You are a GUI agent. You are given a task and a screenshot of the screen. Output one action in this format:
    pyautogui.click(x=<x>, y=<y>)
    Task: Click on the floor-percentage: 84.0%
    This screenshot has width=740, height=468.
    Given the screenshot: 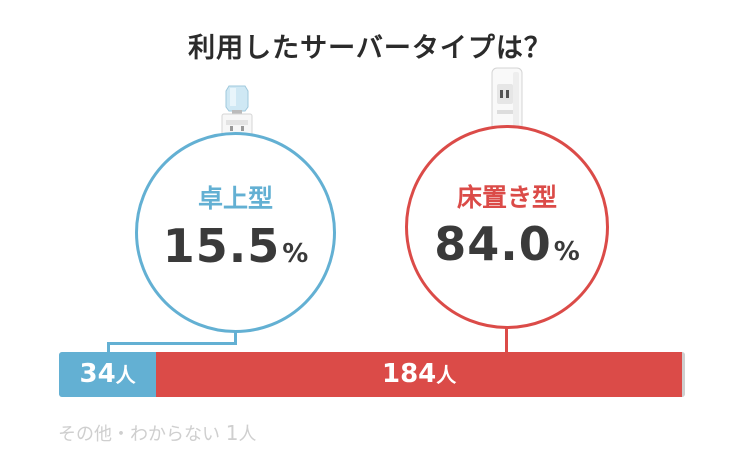 What is the action you would take?
    pyautogui.click(x=507, y=244)
    